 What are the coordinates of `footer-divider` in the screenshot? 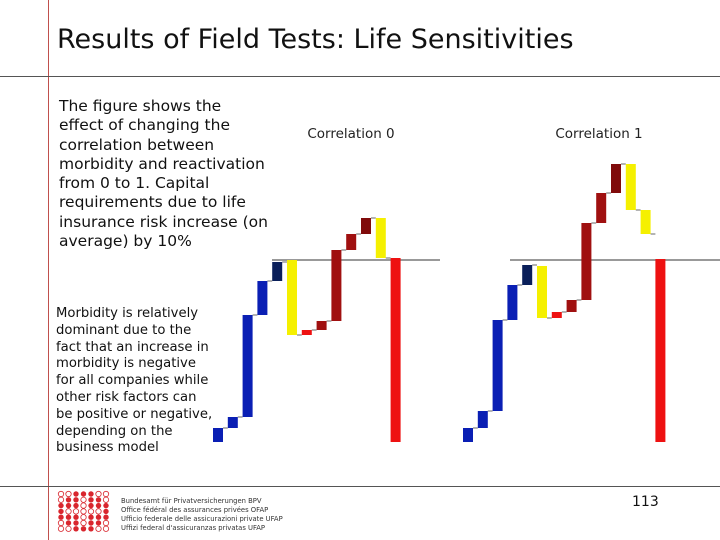 It's located at (360, 486).